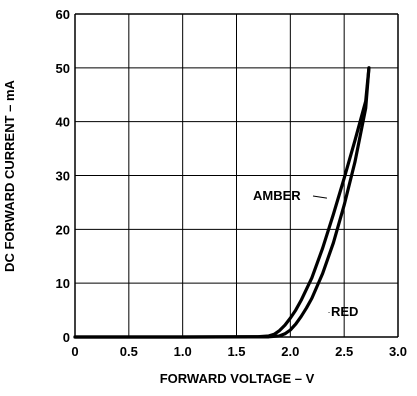 This screenshot has width=417, height=396. I want to click on y-tick-label-0: 0, so click(66, 337).